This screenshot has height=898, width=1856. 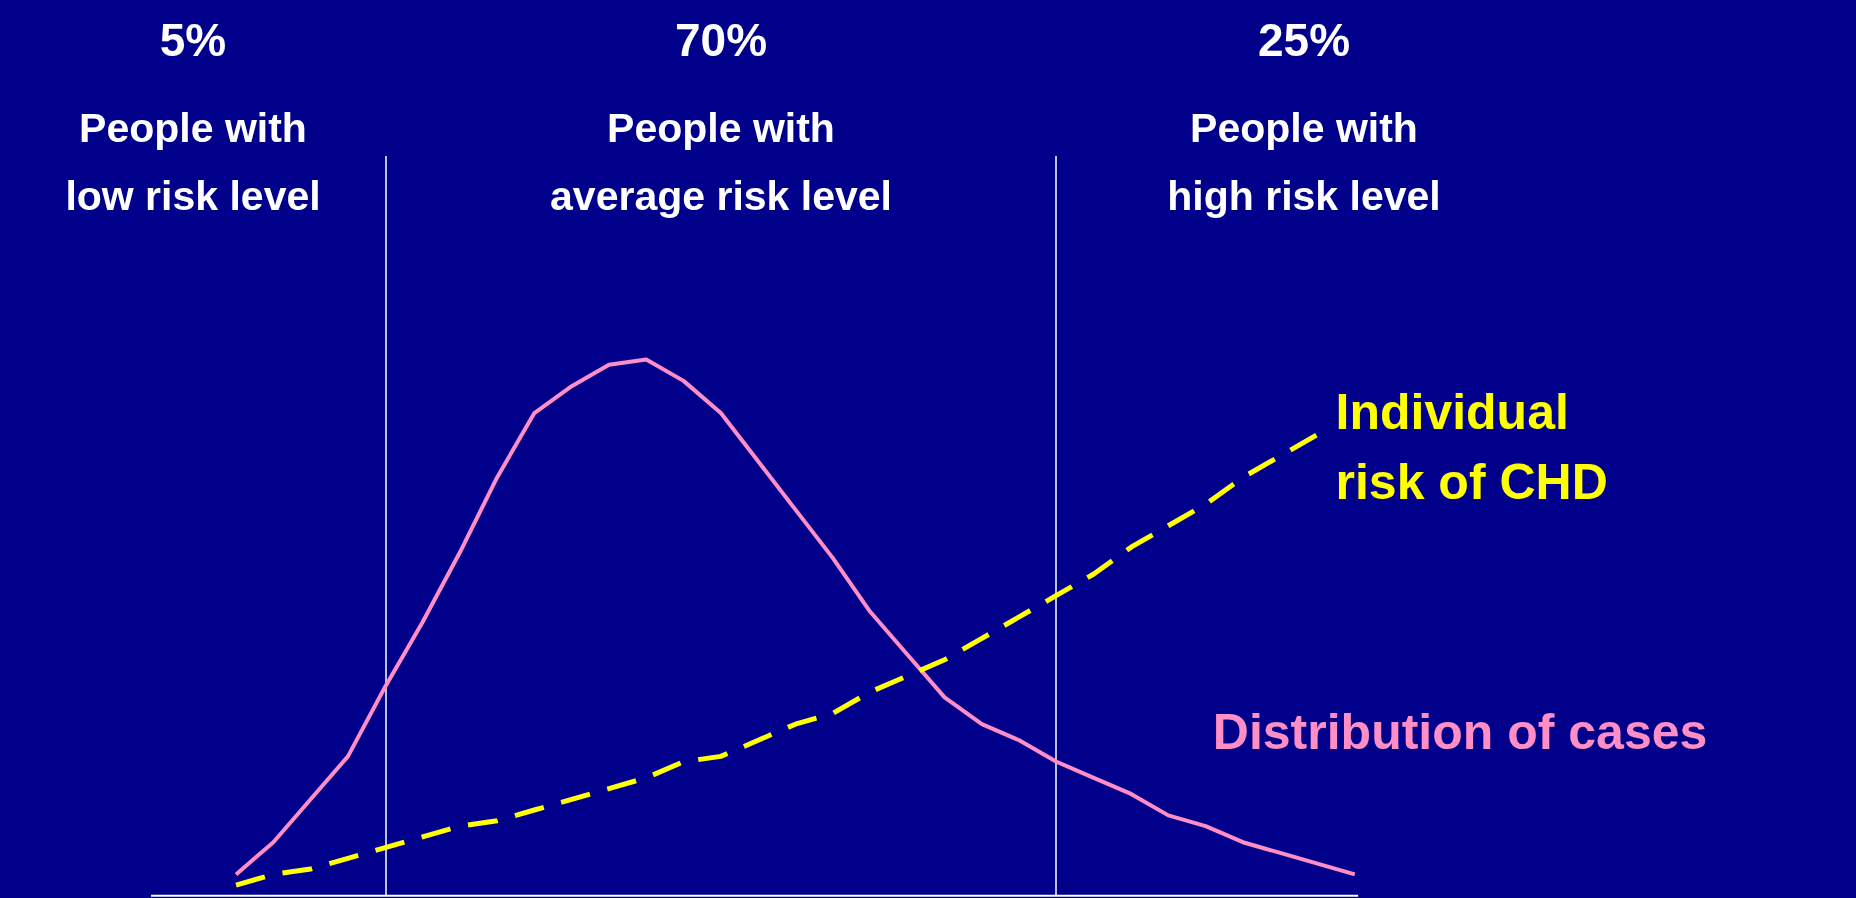 I want to click on text: People with low risk level, so click(x=193, y=162).